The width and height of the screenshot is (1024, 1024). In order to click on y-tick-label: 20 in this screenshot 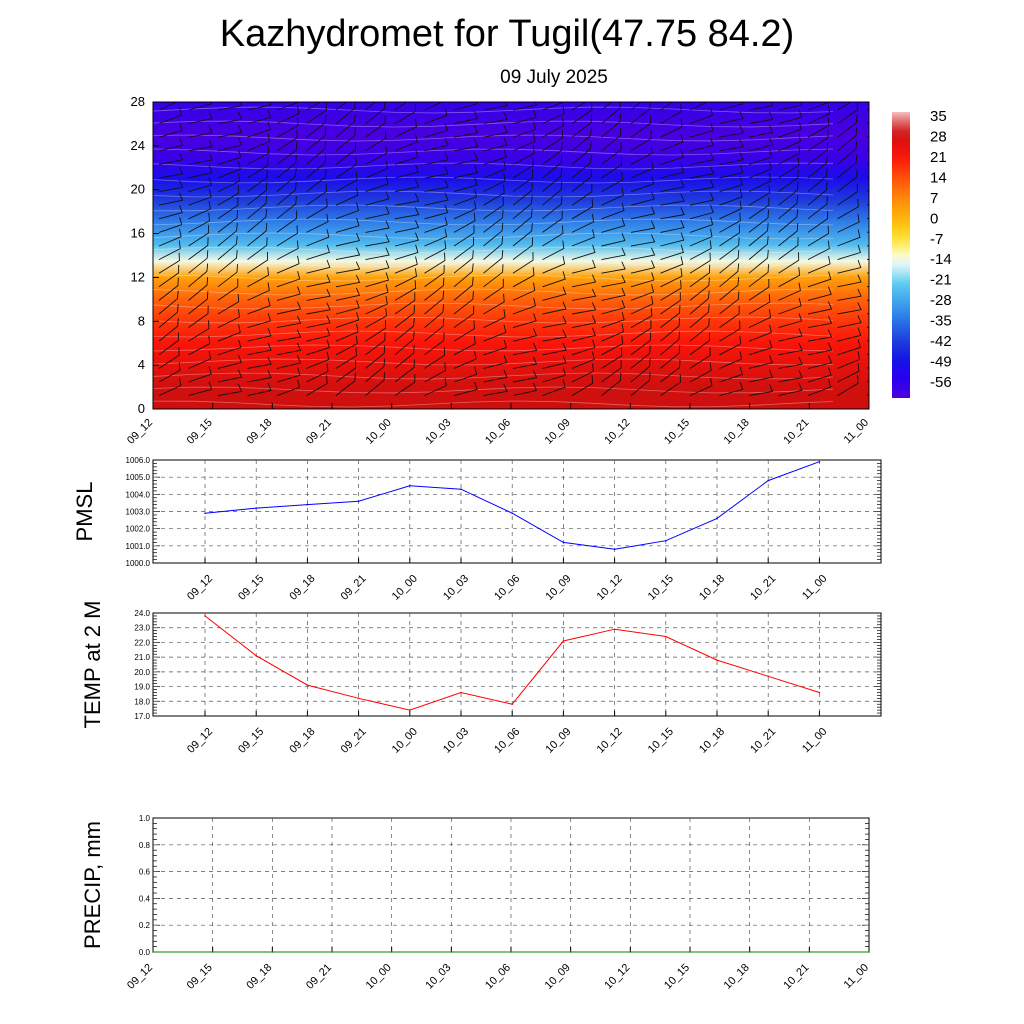, I will do `click(138, 189)`.